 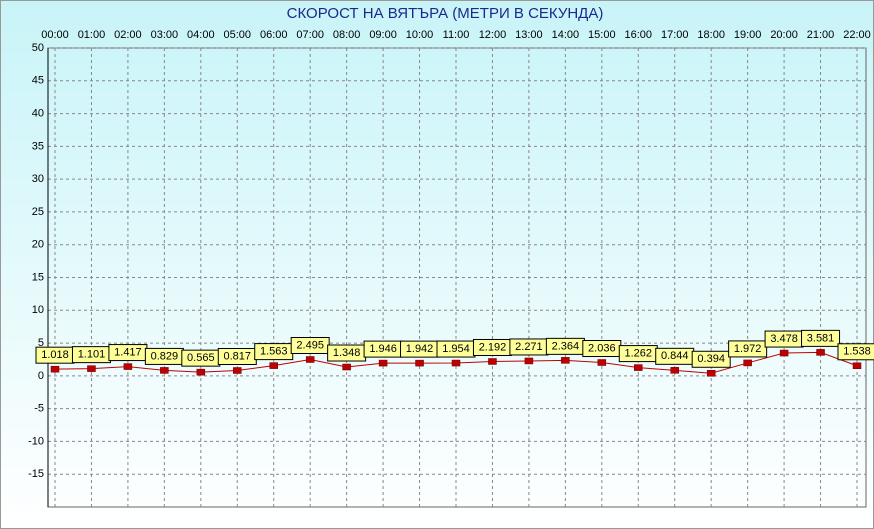 I want to click on data-label: 1.954, so click(x=456, y=349).